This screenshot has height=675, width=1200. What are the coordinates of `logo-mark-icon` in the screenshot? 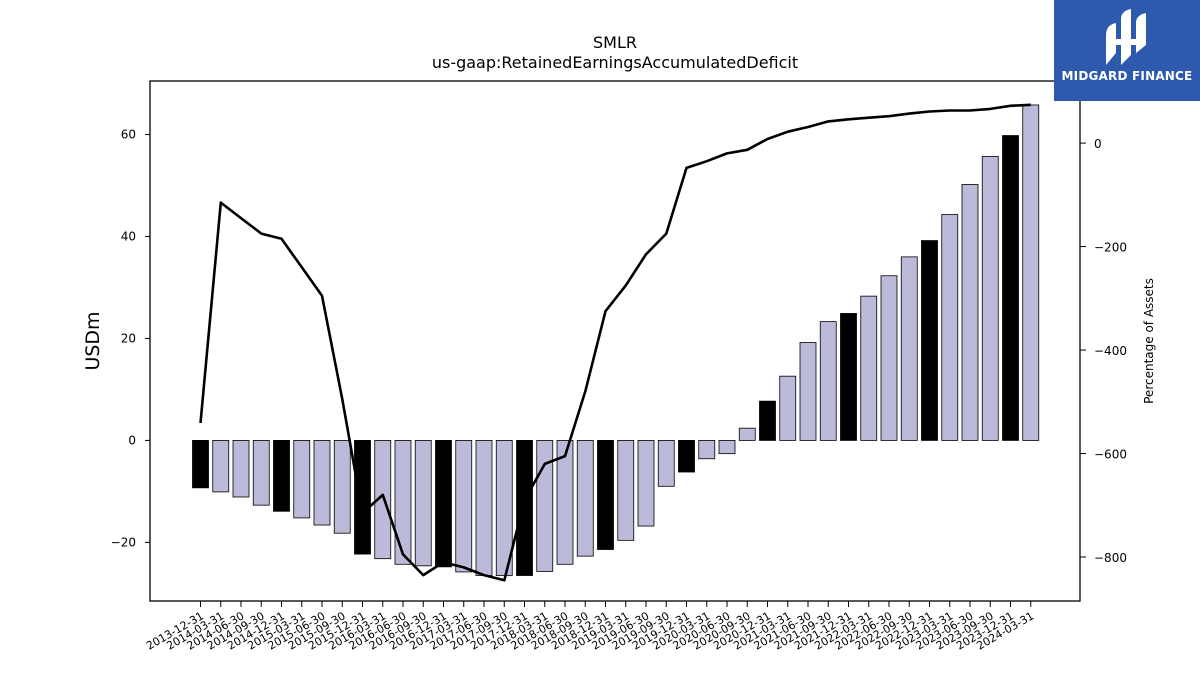 It's located at (1126, 37).